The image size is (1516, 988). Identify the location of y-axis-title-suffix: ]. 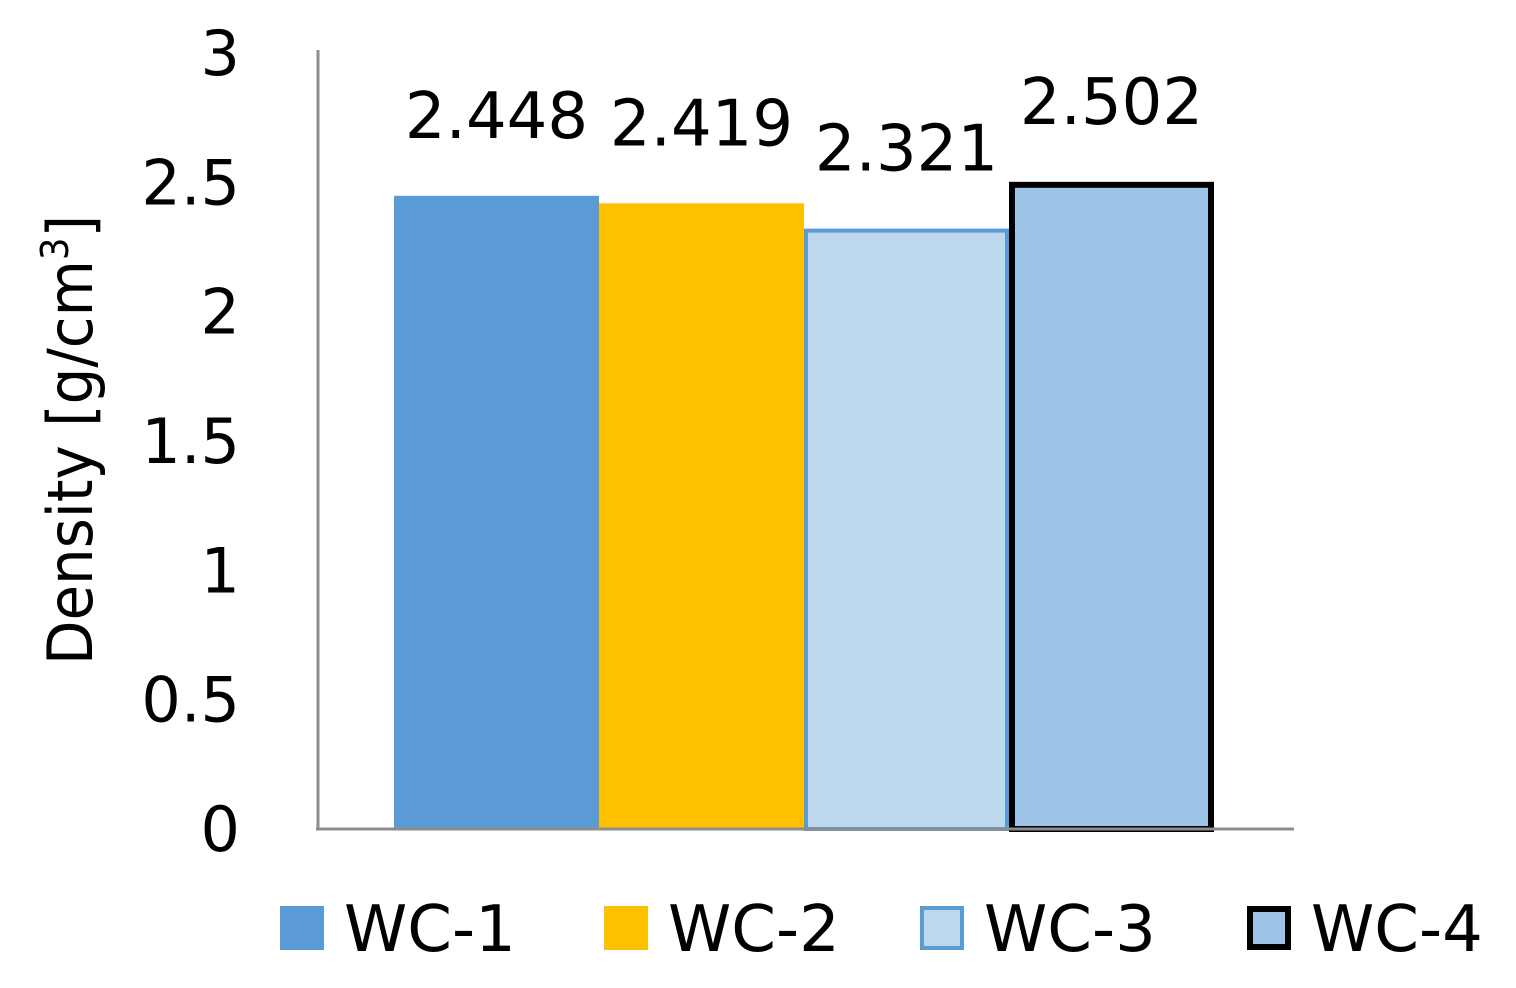
(70, 226).